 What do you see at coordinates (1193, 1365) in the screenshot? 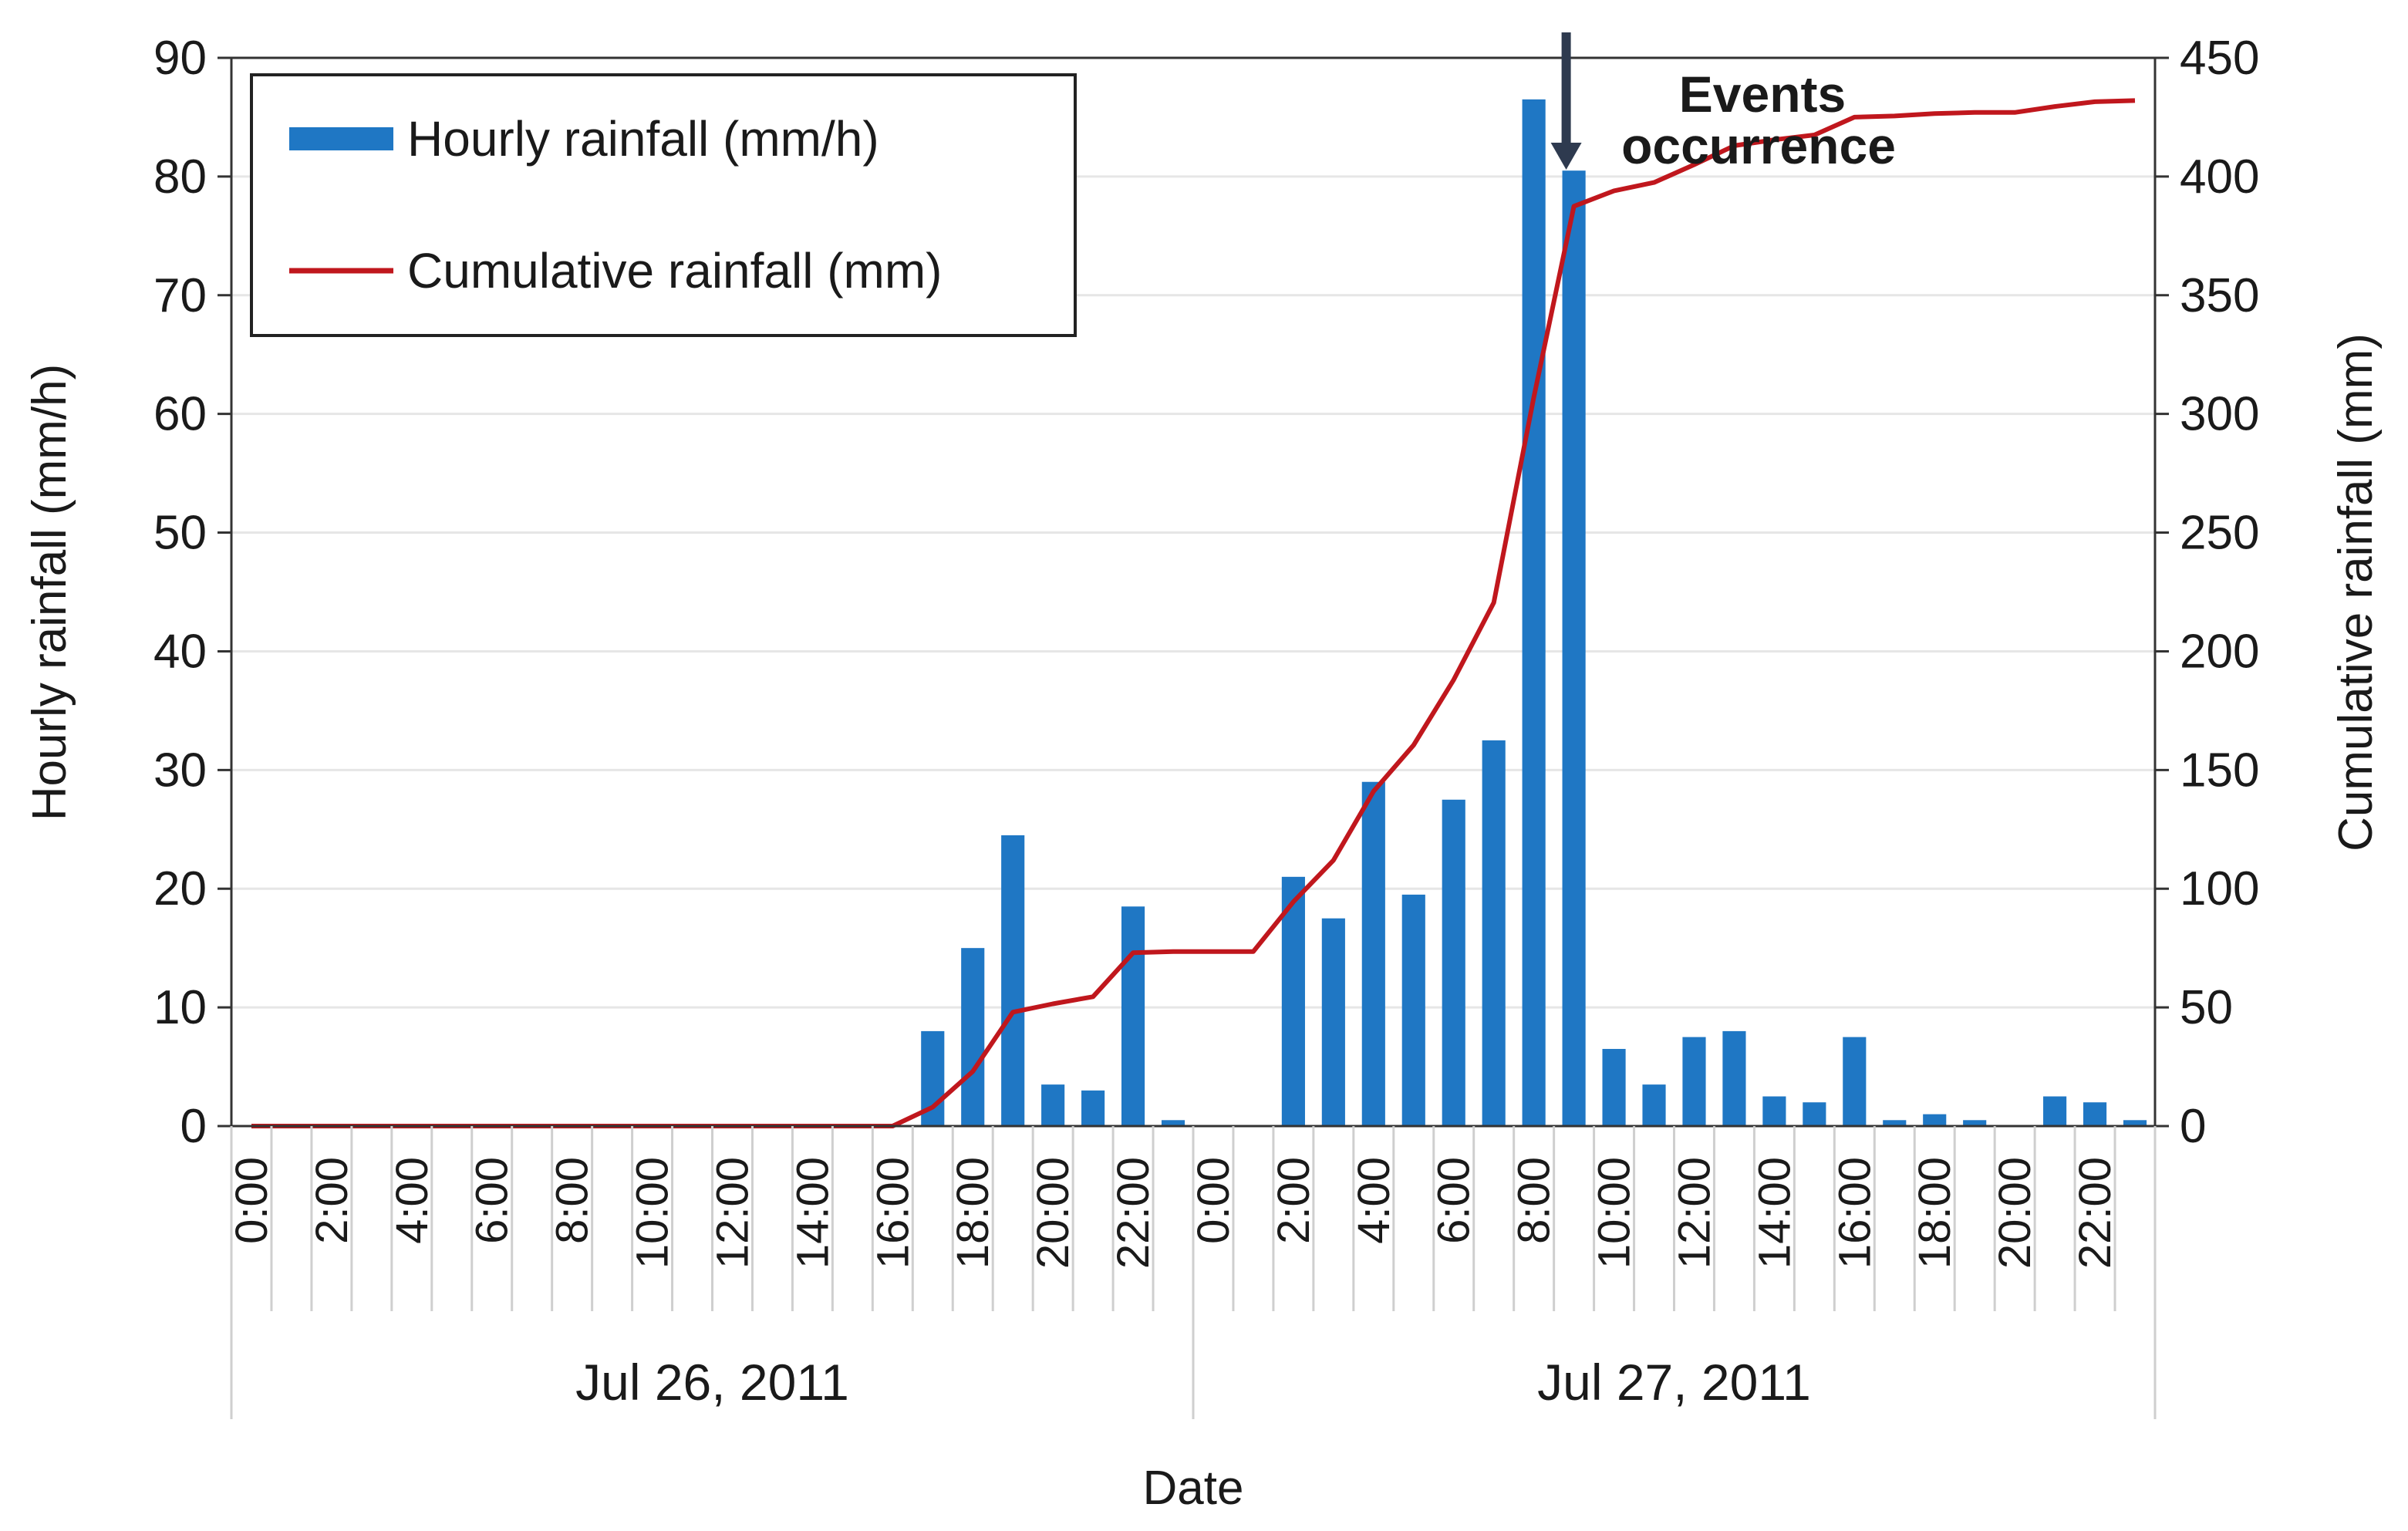
I see `date-group-labels: Jul 26, 2011 Jul 27, 2011` at bounding box center [1193, 1365].